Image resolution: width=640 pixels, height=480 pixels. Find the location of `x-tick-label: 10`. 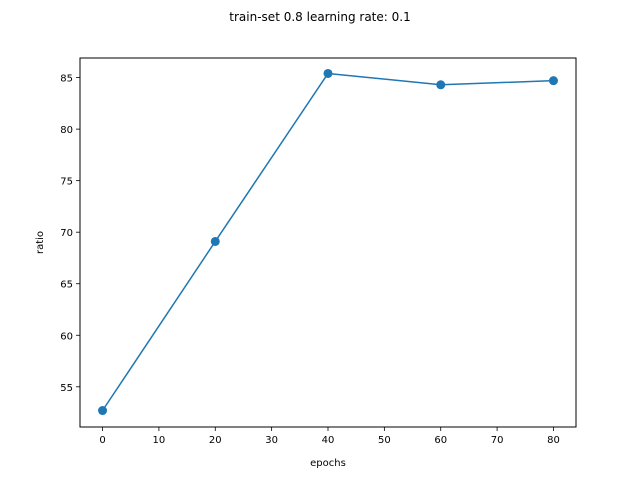

x-tick-label: 10 is located at coordinates (159, 440).